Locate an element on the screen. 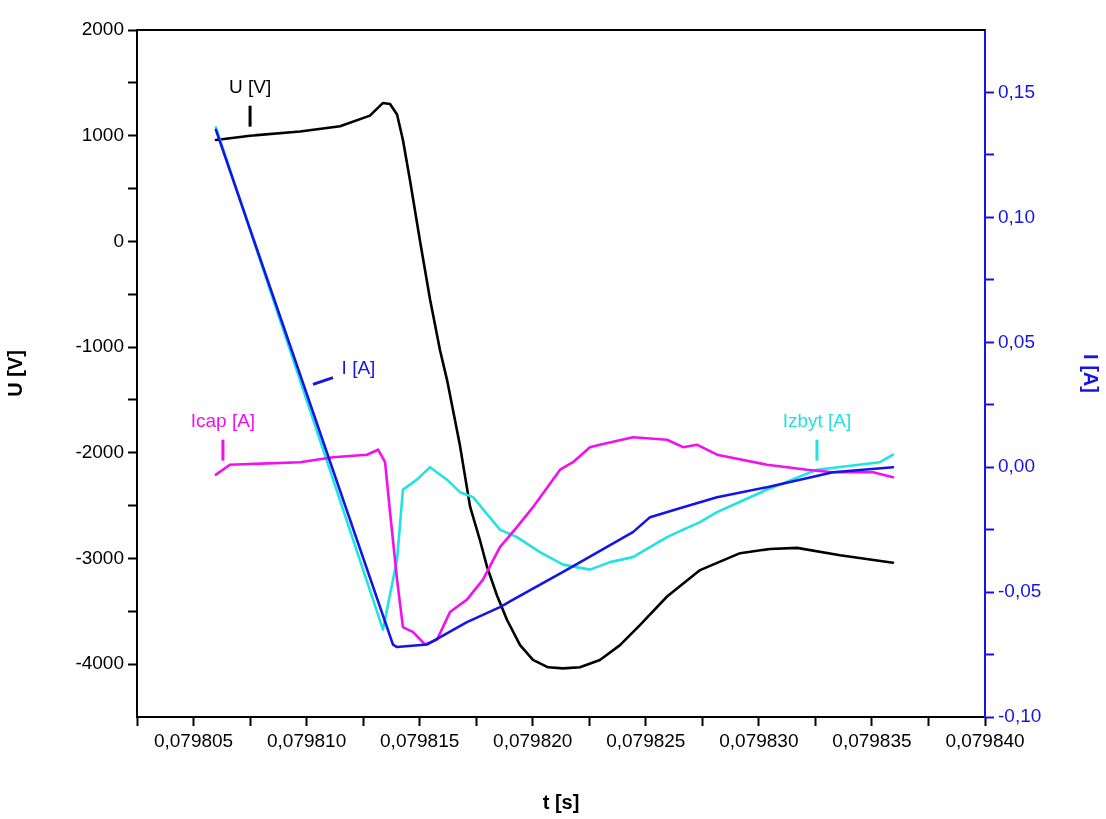 Image resolution: width=1106 pixels, height=819 pixels. x-tick-label: 0,079820 is located at coordinates (533, 740).